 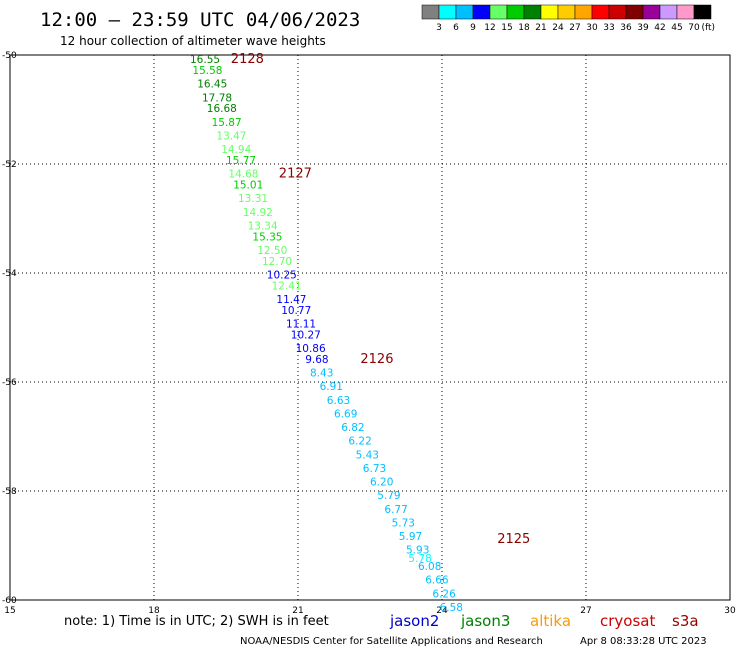 What do you see at coordinates (295, 174) in the screenshot?
I see `pass-number-label: 2127` at bounding box center [295, 174].